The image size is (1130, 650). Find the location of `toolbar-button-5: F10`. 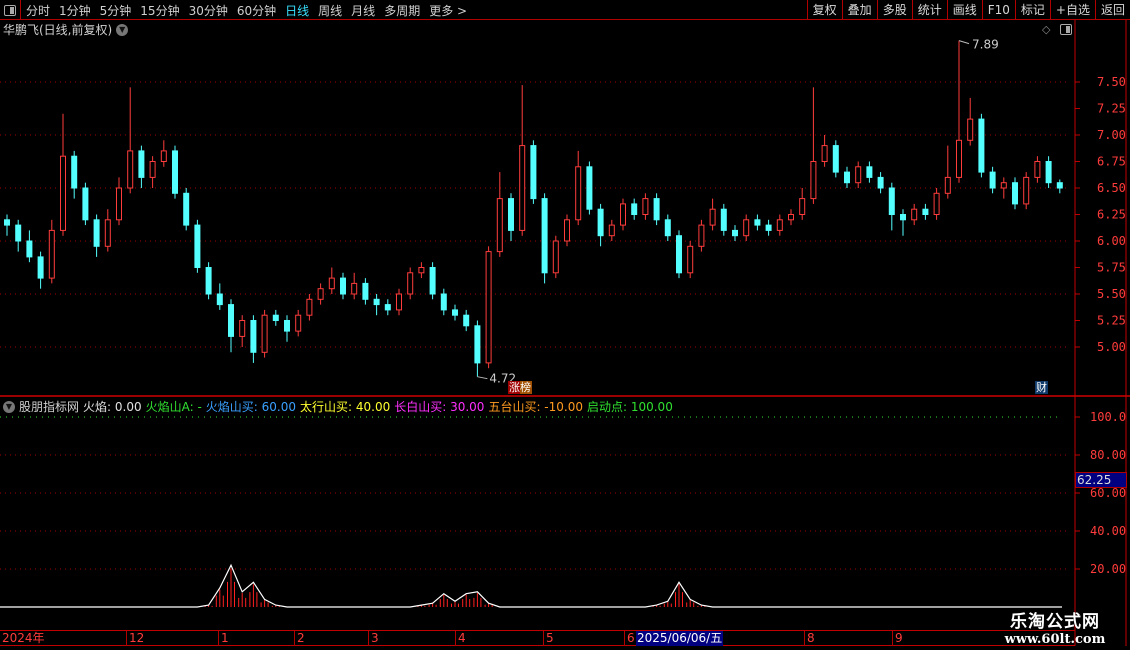

toolbar-button-5: F10 is located at coordinates (998, 10).